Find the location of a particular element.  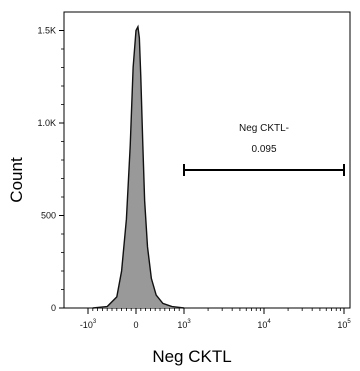

y-axis-title: Count is located at coordinates (16, 180).